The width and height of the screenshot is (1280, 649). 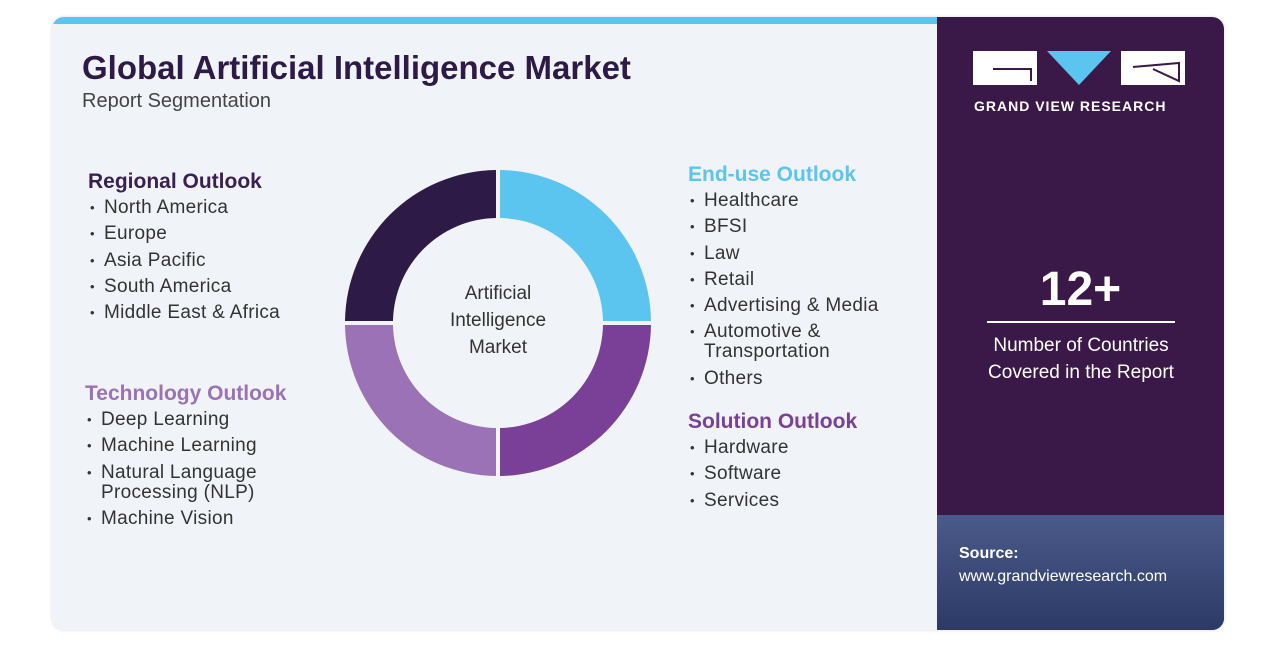 I want to click on divider, so click(x=1081, y=322).